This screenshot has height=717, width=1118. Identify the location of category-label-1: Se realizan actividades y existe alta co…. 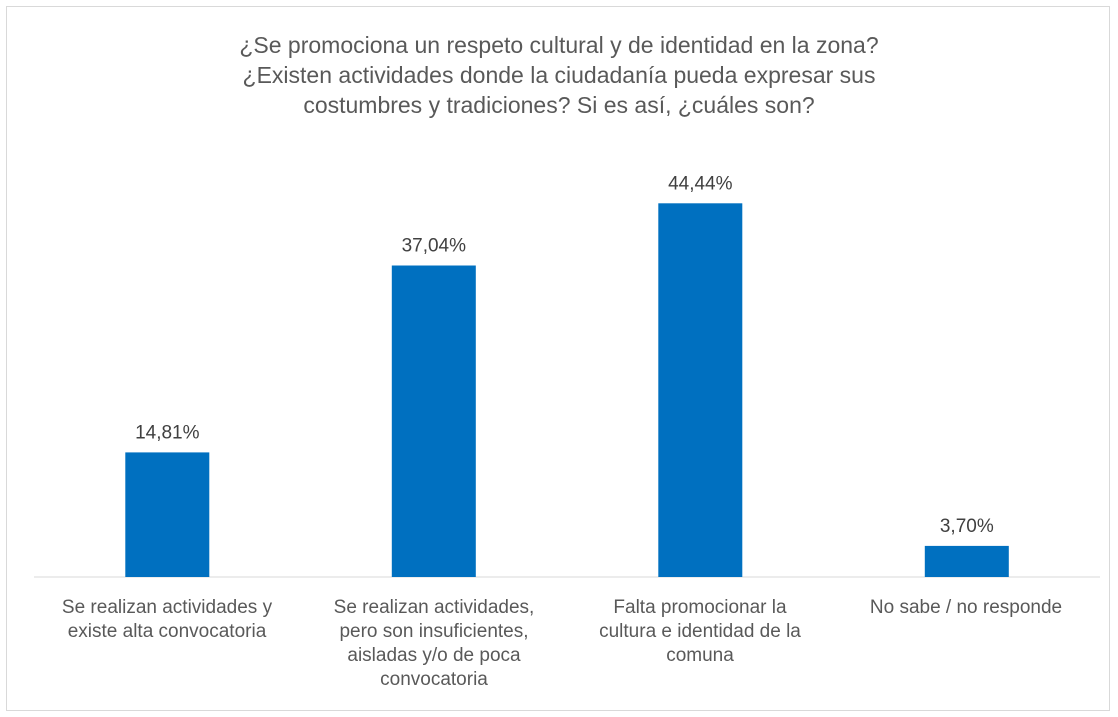
(167, 620).